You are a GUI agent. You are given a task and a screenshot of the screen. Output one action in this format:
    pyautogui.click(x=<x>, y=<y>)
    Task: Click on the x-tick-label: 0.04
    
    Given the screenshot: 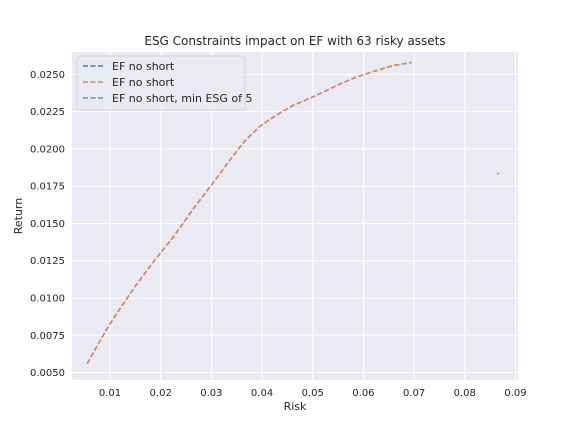 What is the action you would take?
    pyautogui.click(x=262, y=393)
    